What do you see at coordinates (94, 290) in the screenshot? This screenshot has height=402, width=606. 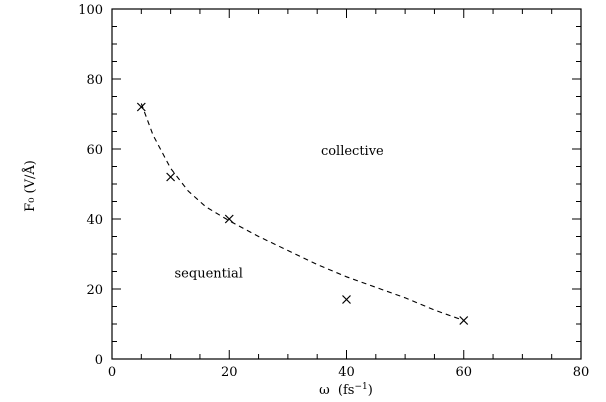 I see `y-tick-label: 20` at bounding box center [94, 290].